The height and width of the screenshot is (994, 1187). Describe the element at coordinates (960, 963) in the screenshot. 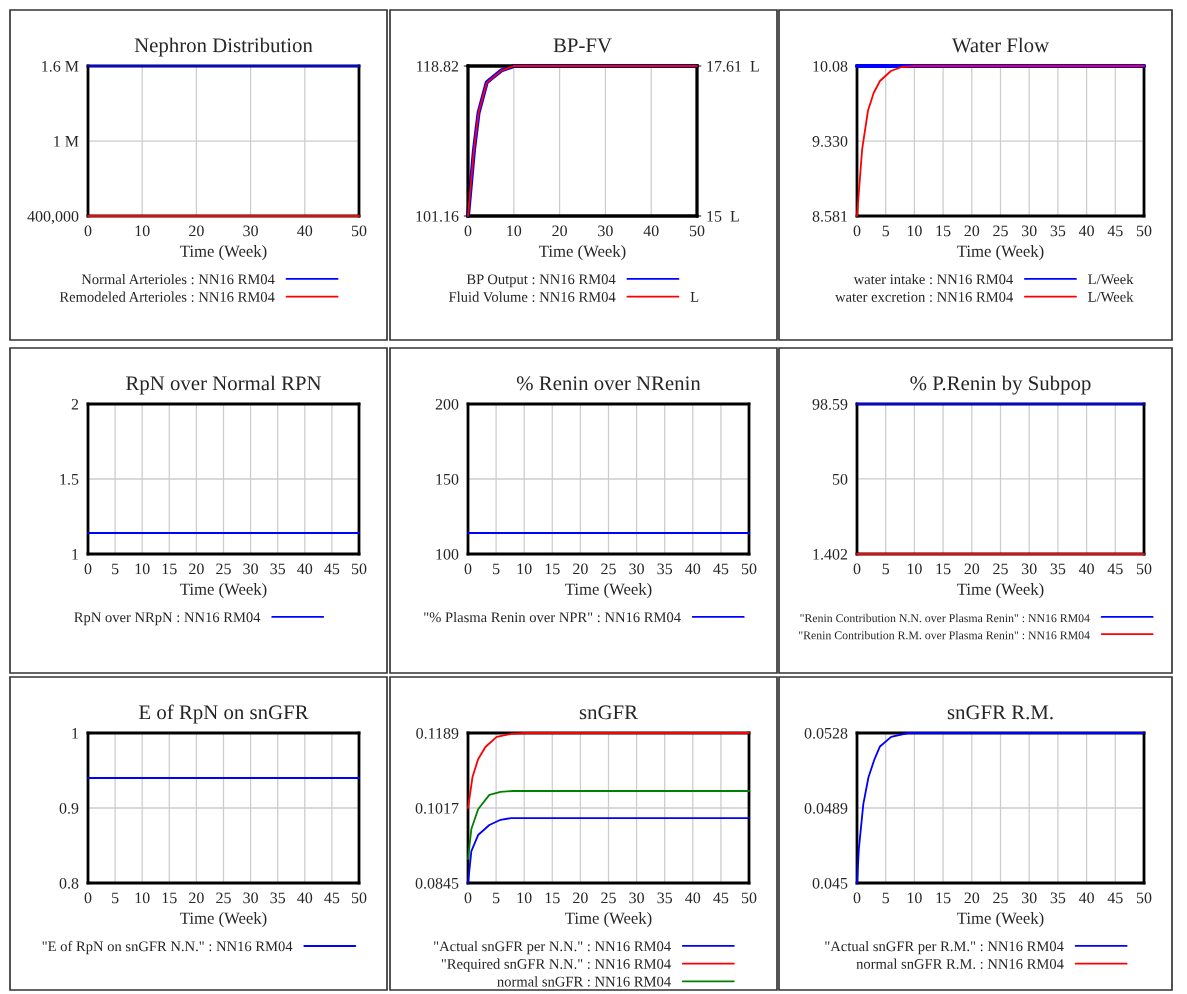

I see `legend-label: normal snGFR R.M. : NN16 RM04` at that location.